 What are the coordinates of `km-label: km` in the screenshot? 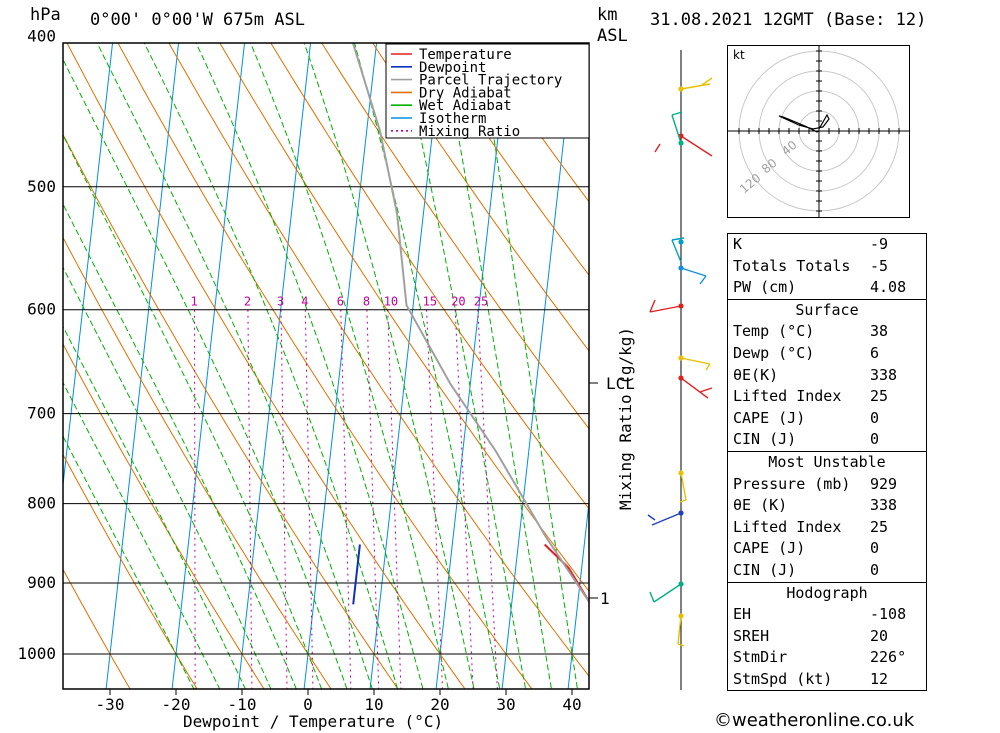 It's located at (607, 15).